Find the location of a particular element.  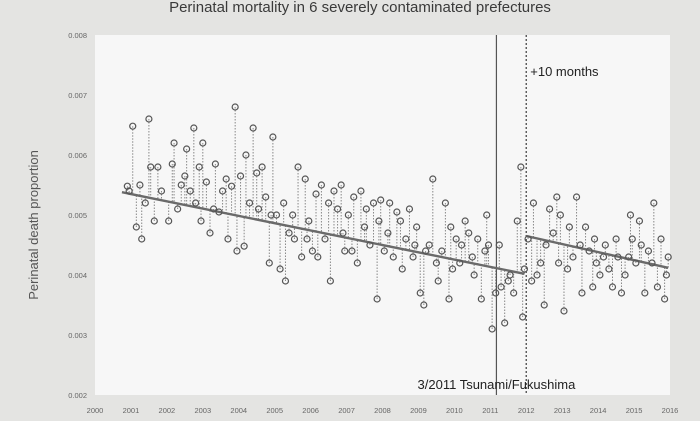

x-tick-label: 2006 is located at coordinates (310, 410).